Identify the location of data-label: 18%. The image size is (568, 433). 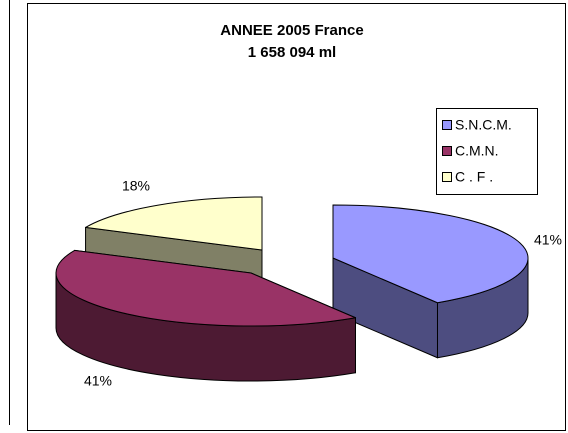
(136, 186).